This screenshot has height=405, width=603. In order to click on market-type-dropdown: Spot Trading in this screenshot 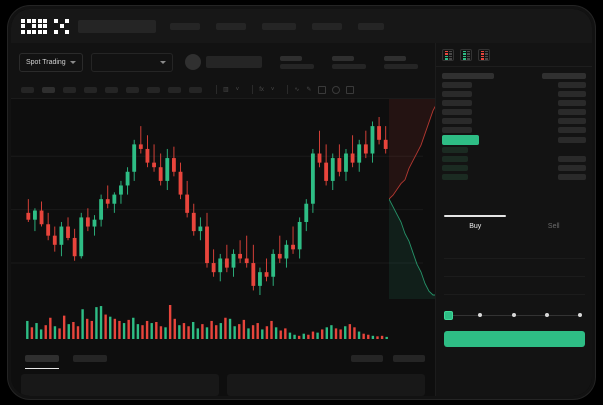, I will do `click(51, 62)`.